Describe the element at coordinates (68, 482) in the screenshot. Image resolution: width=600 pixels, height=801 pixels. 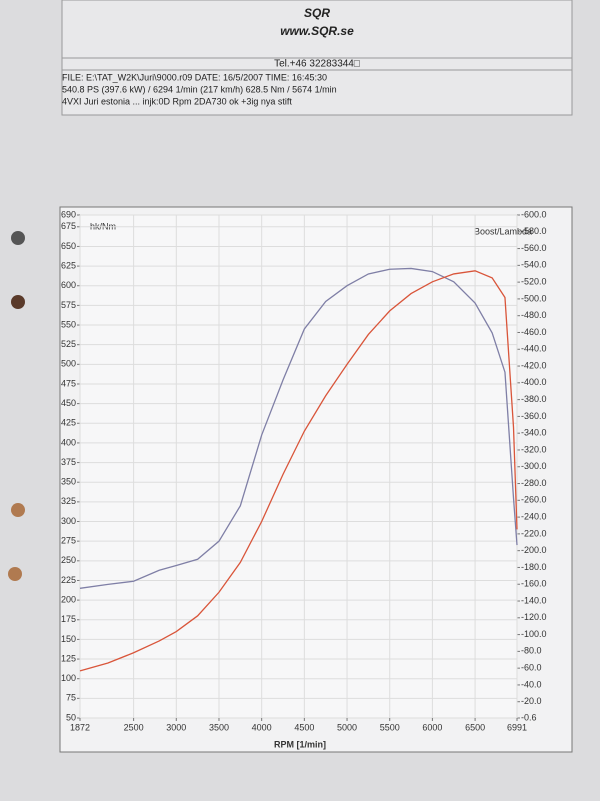
I see `y-tick-label: 350` at that location.